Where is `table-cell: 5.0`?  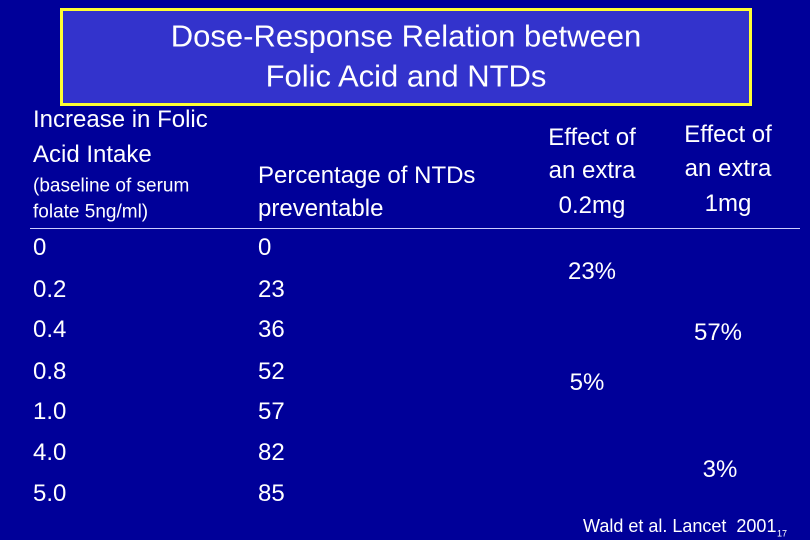 table-cell: 5.0 is located at coordinates (50, 493).